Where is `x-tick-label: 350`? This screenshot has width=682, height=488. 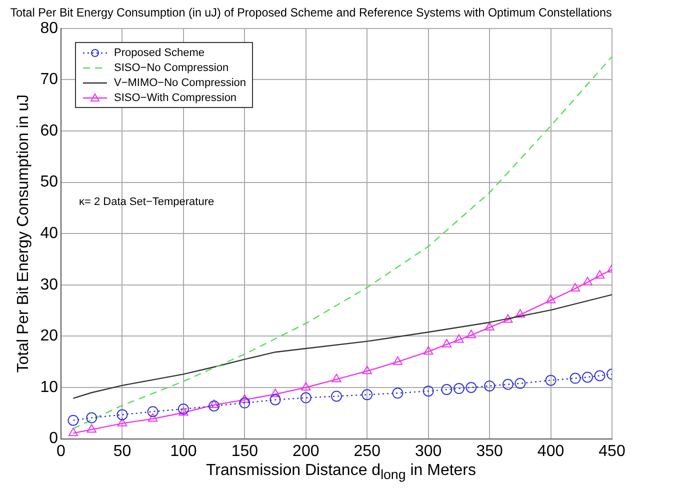 x-tick-label: 350 is located at coordinates (489, 451).